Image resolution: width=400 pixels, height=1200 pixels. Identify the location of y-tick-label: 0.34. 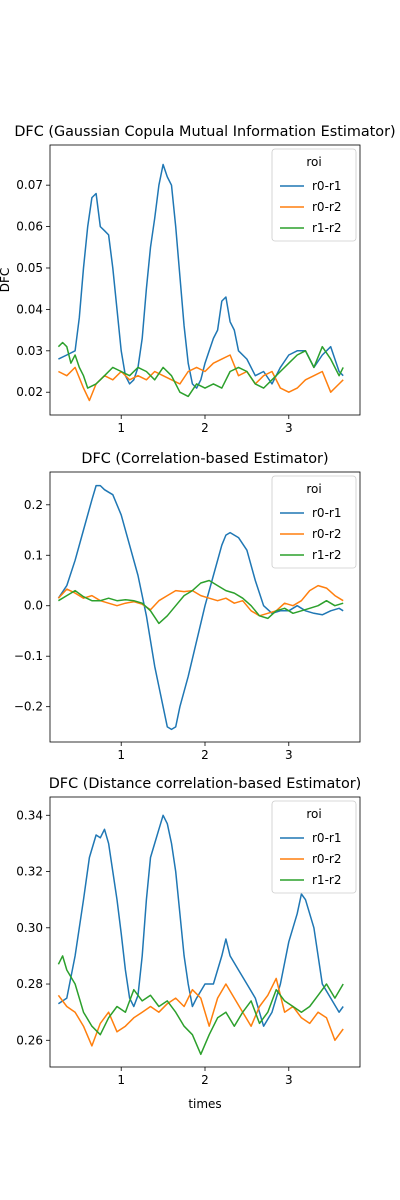
(29, 815).